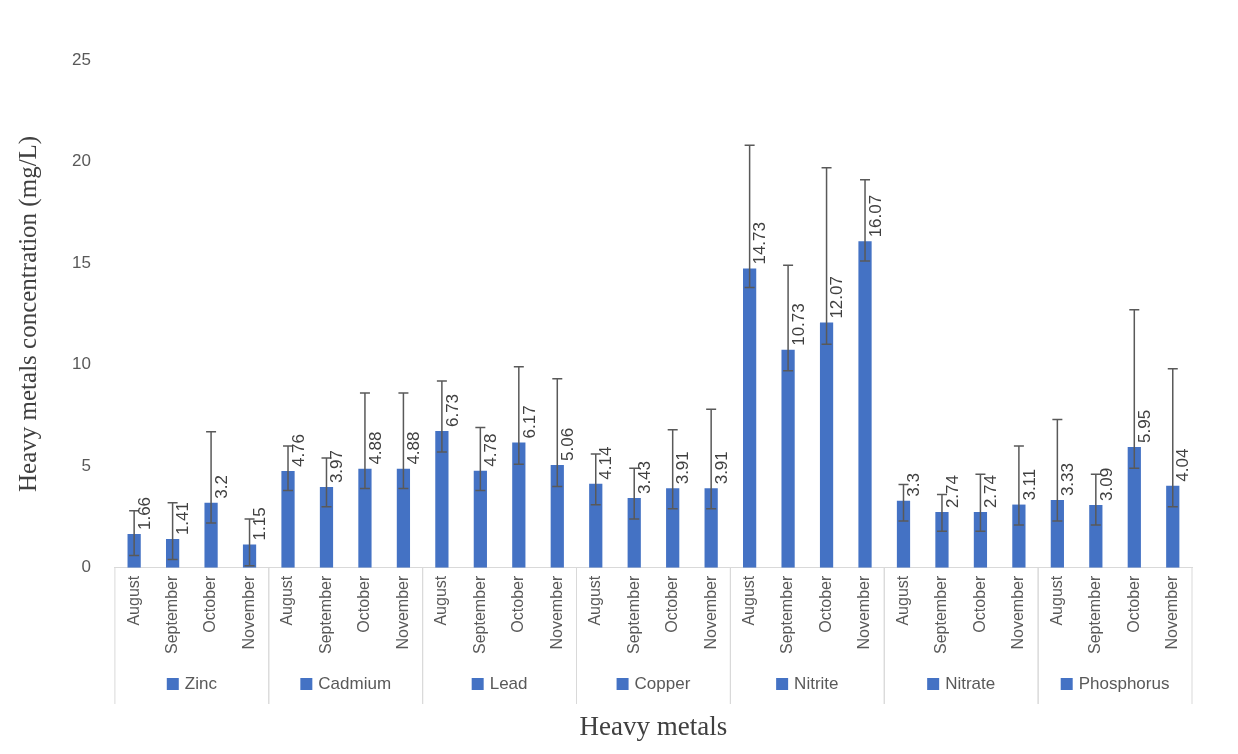 This screenshot has height=754, width=1238. Describe the element at coordinates (81, 364) in the screenshot. I see `y-tick-label: 10` at that location.